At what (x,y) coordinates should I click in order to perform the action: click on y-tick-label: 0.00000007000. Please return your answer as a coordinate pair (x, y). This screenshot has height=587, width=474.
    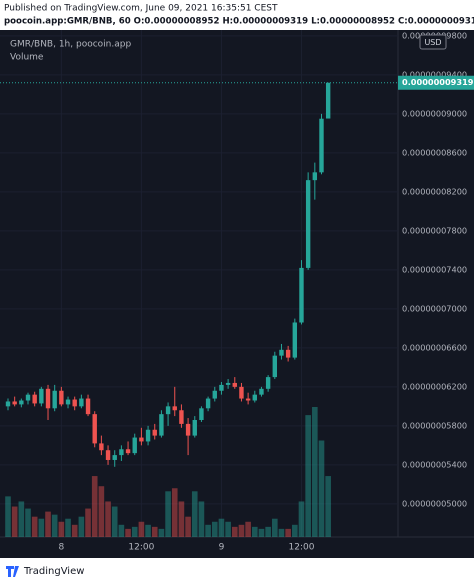
    Looking at the image, I should click on (434, 308).